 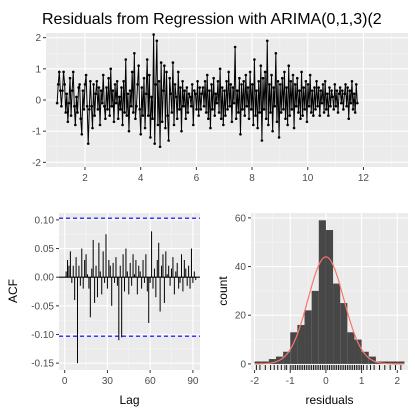 What do you see at coordinates (36, 132) in the screenshot?
I see `y-tick-label: -1` at bounding box center [36, 132].